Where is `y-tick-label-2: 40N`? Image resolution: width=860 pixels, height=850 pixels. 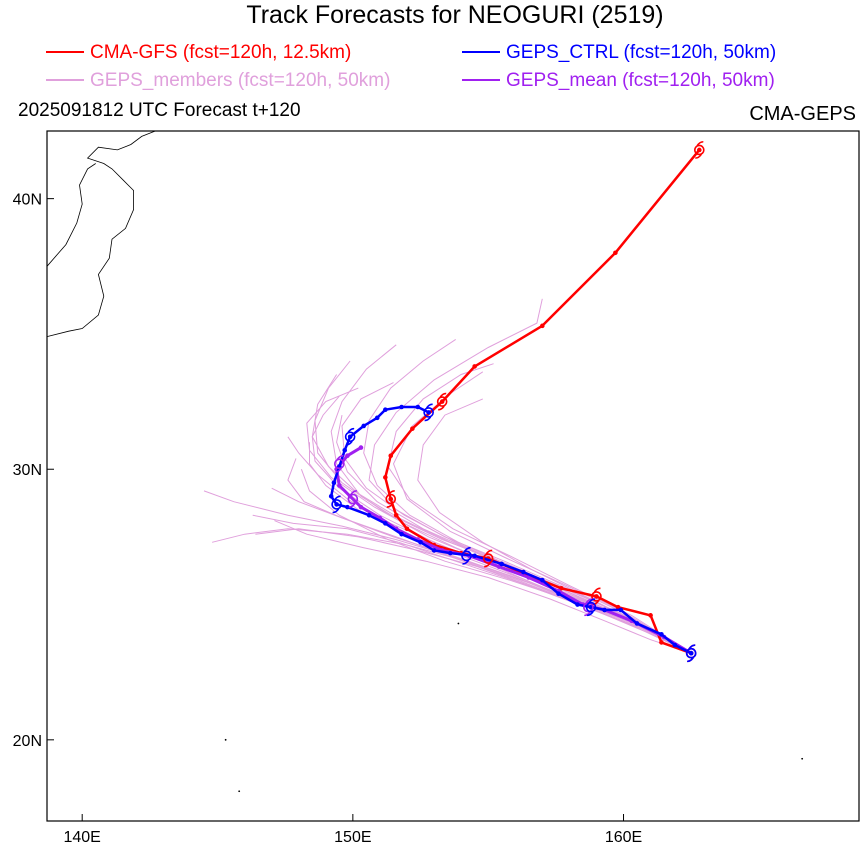 y-tick-label-2: 40N is located at coordinates (27, 200).